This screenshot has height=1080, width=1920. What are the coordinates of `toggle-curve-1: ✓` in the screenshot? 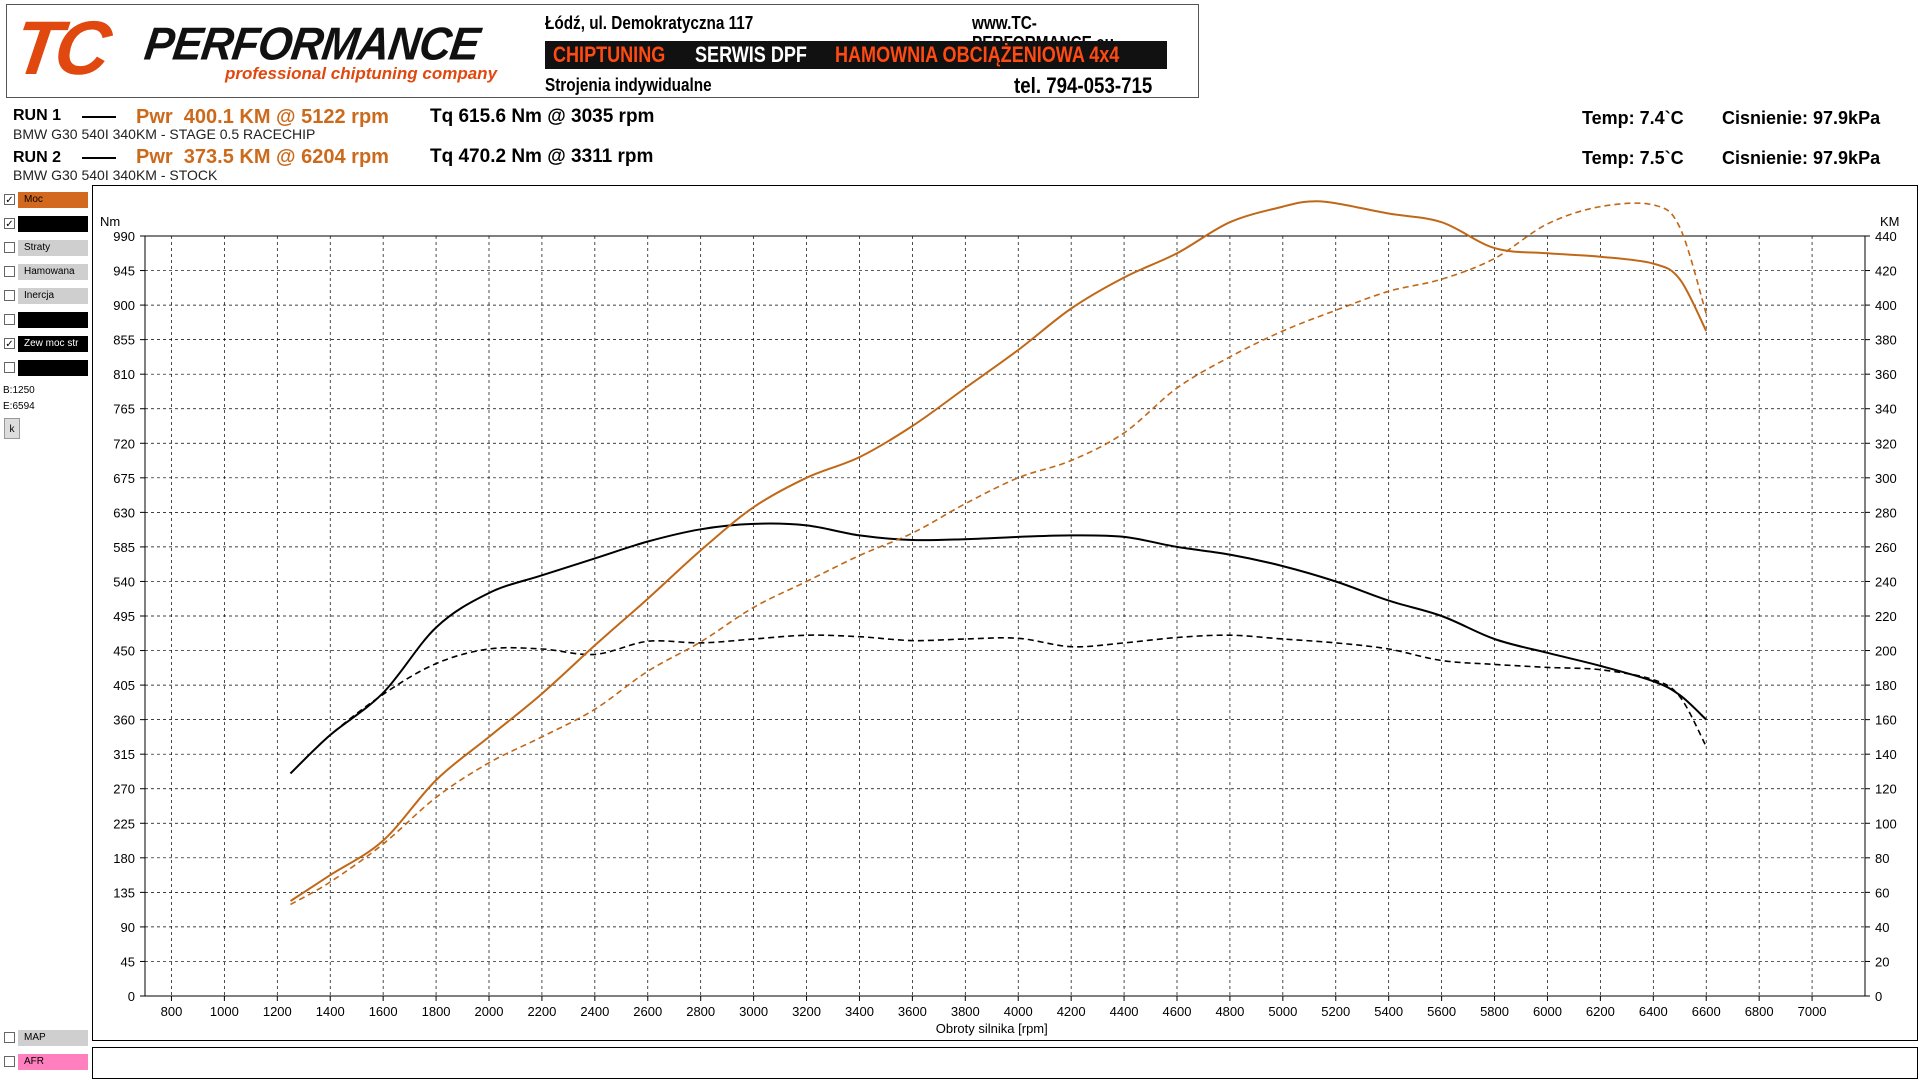 It's located at (46, 224).